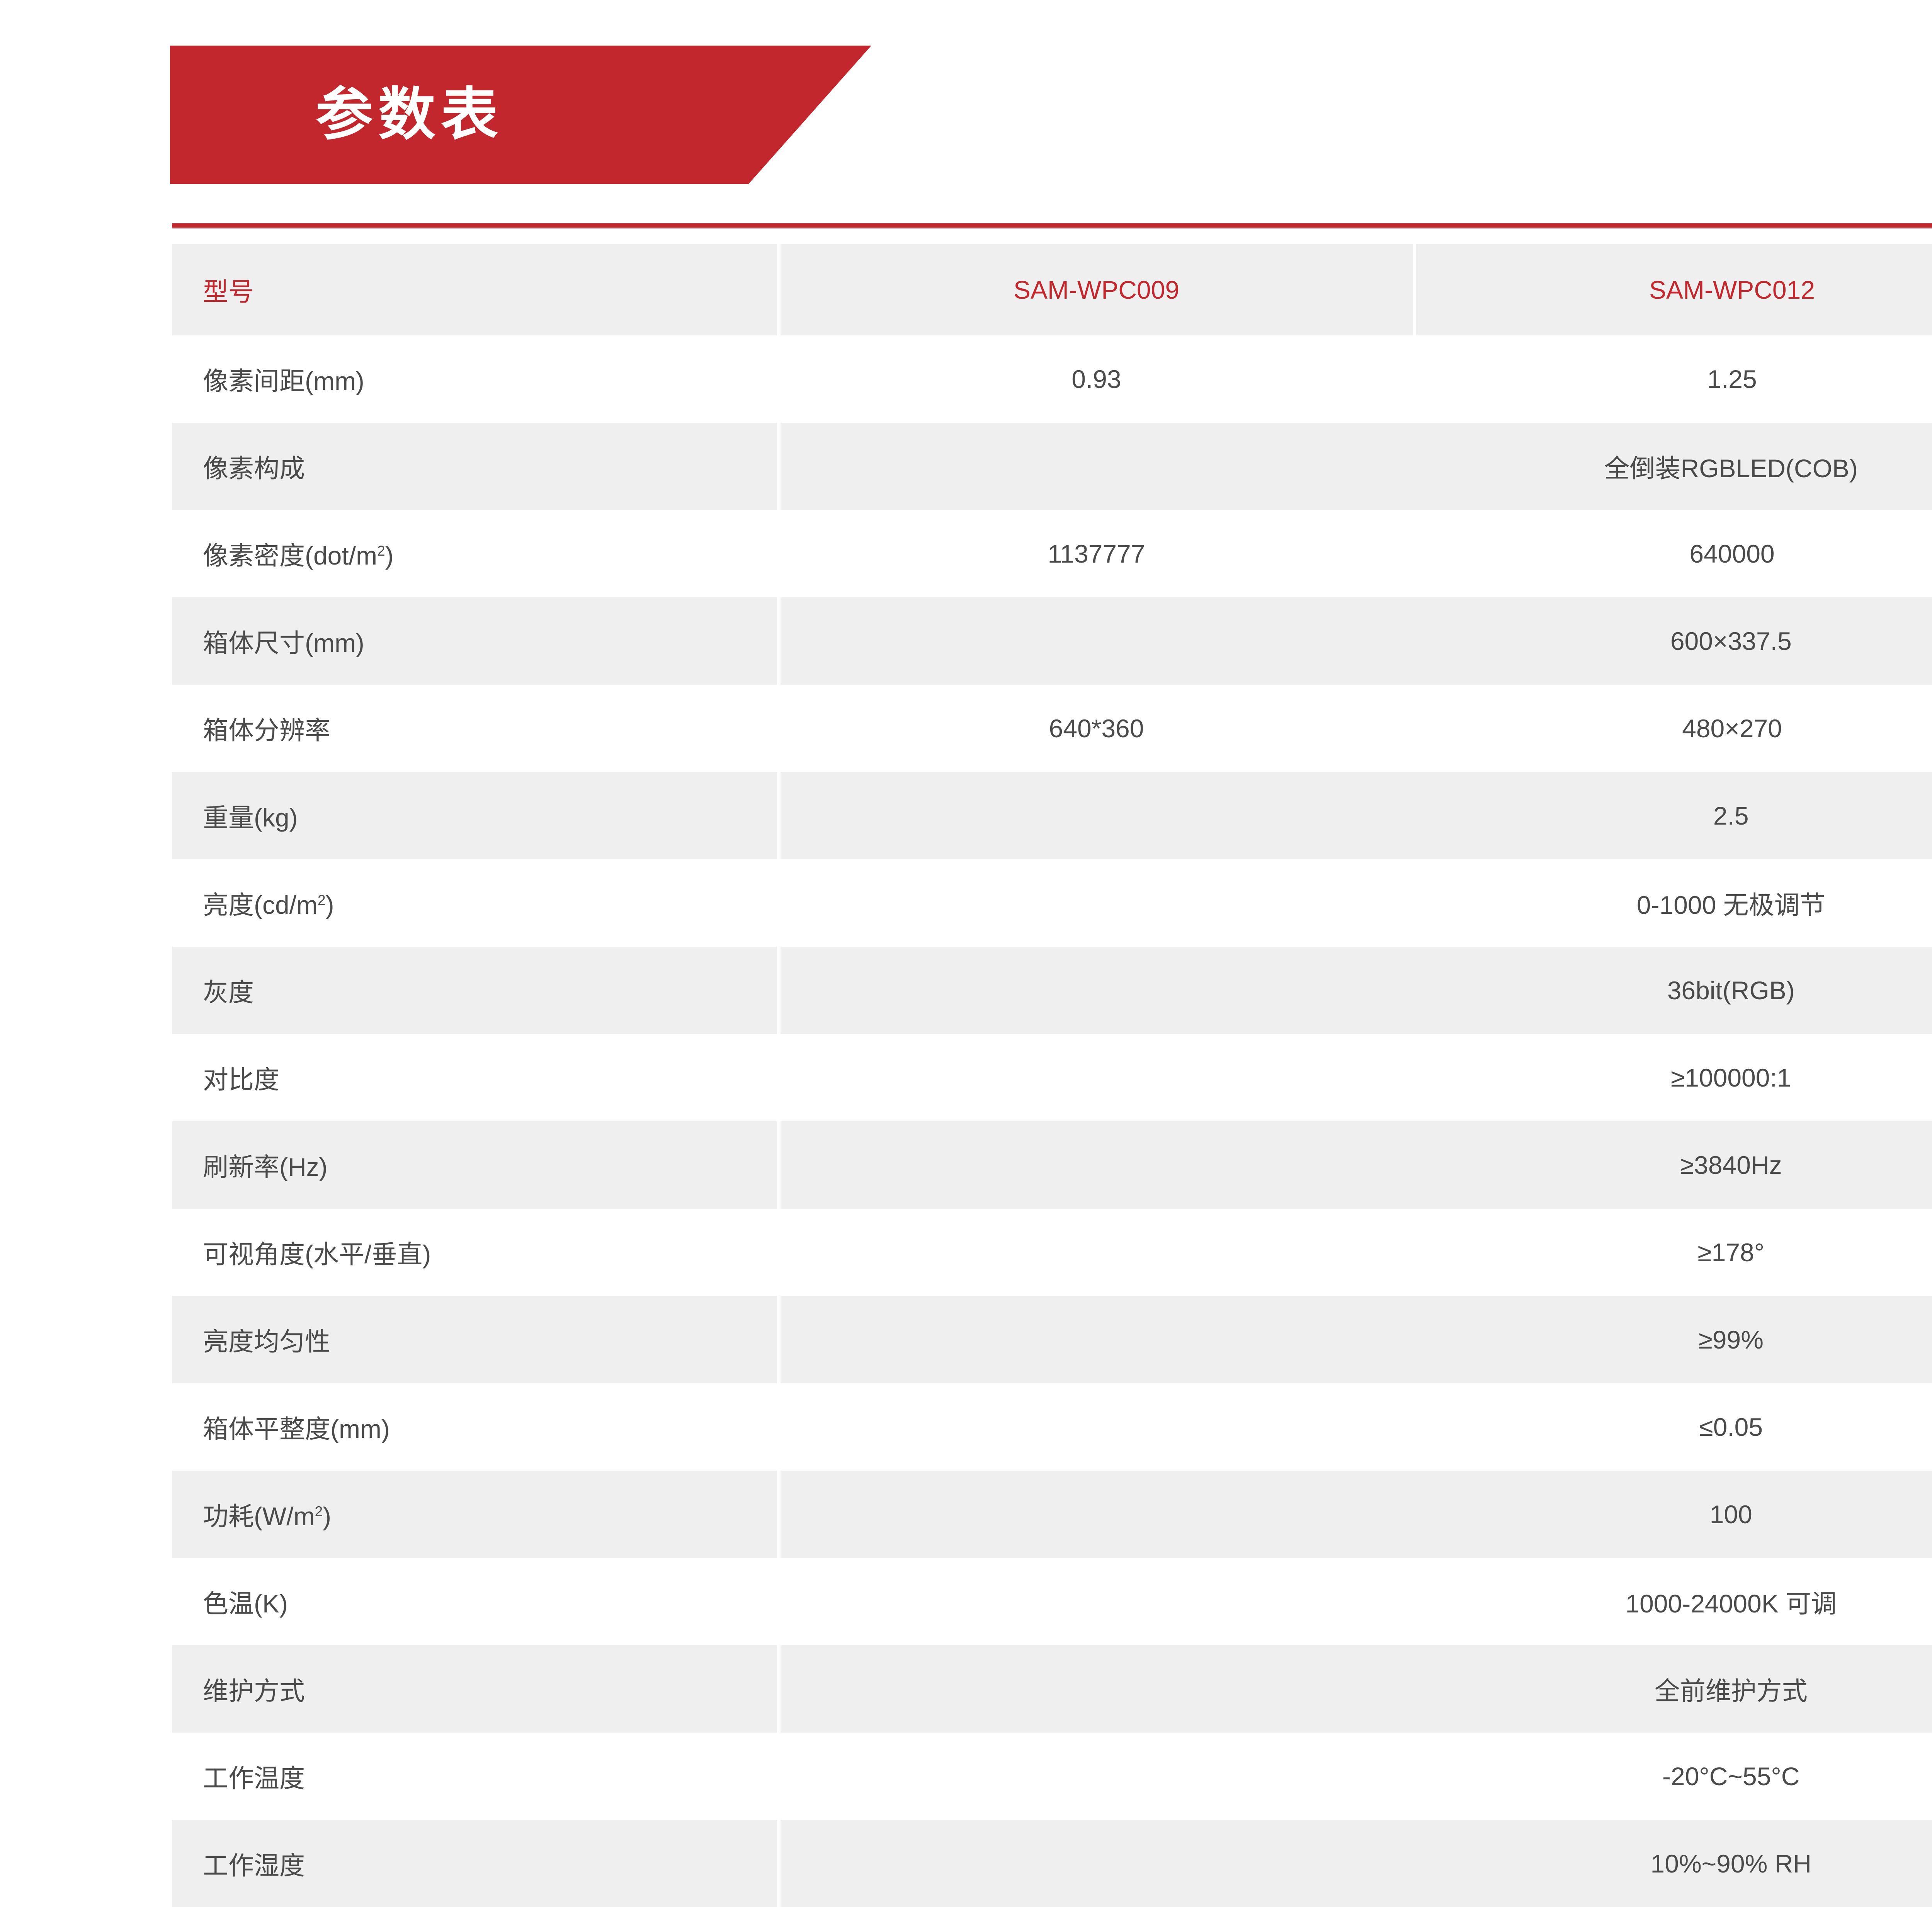 Image resolution: width=1932 pixels, height=1932 pixels. Describe the element at coordinates (477, 1777) in the screenshot. I see `row-label: 工作温度` at that location.